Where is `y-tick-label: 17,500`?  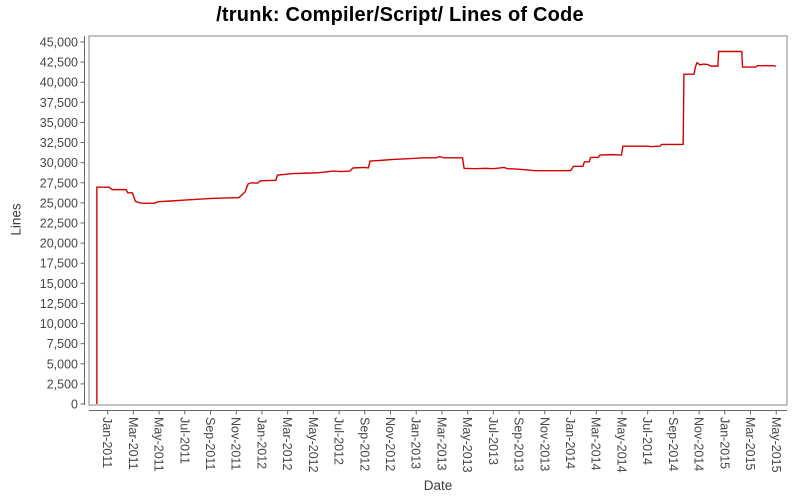
y-tick-label: 17,500 is located at coordinates (59, 264).